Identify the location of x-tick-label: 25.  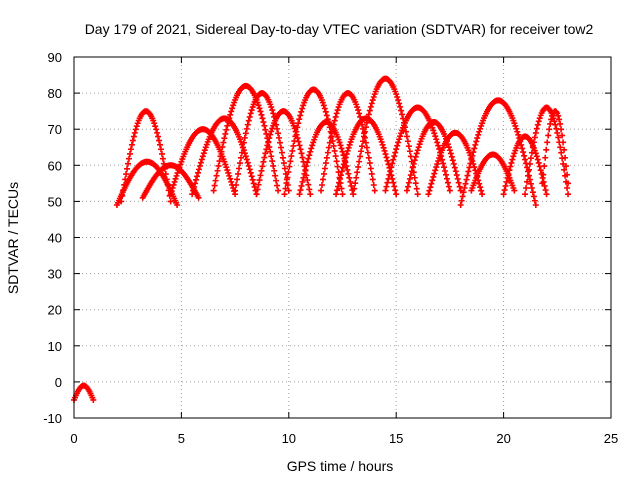
(611, 438).